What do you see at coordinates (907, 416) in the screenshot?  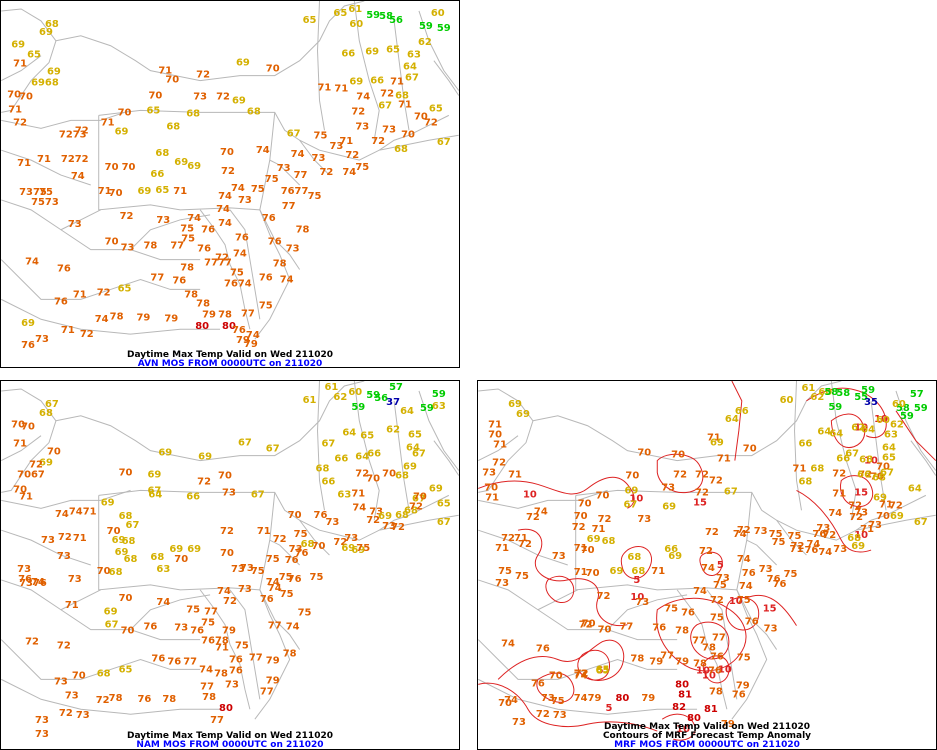 I see `station-temp-value: 59` at bounding box center [907, 416].